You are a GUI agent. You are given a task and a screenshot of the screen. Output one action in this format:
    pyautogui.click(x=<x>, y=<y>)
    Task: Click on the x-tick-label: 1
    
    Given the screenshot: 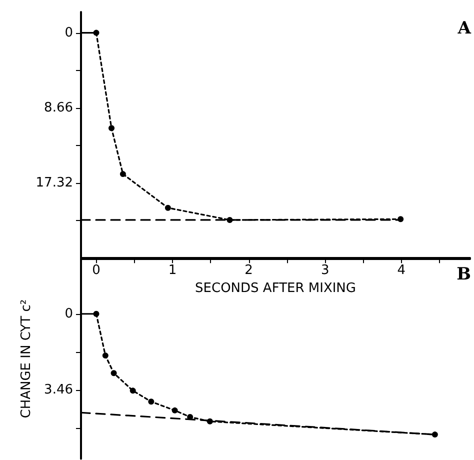 What is the action you would take?
    pyautogui.click(x=172, y=270)
    